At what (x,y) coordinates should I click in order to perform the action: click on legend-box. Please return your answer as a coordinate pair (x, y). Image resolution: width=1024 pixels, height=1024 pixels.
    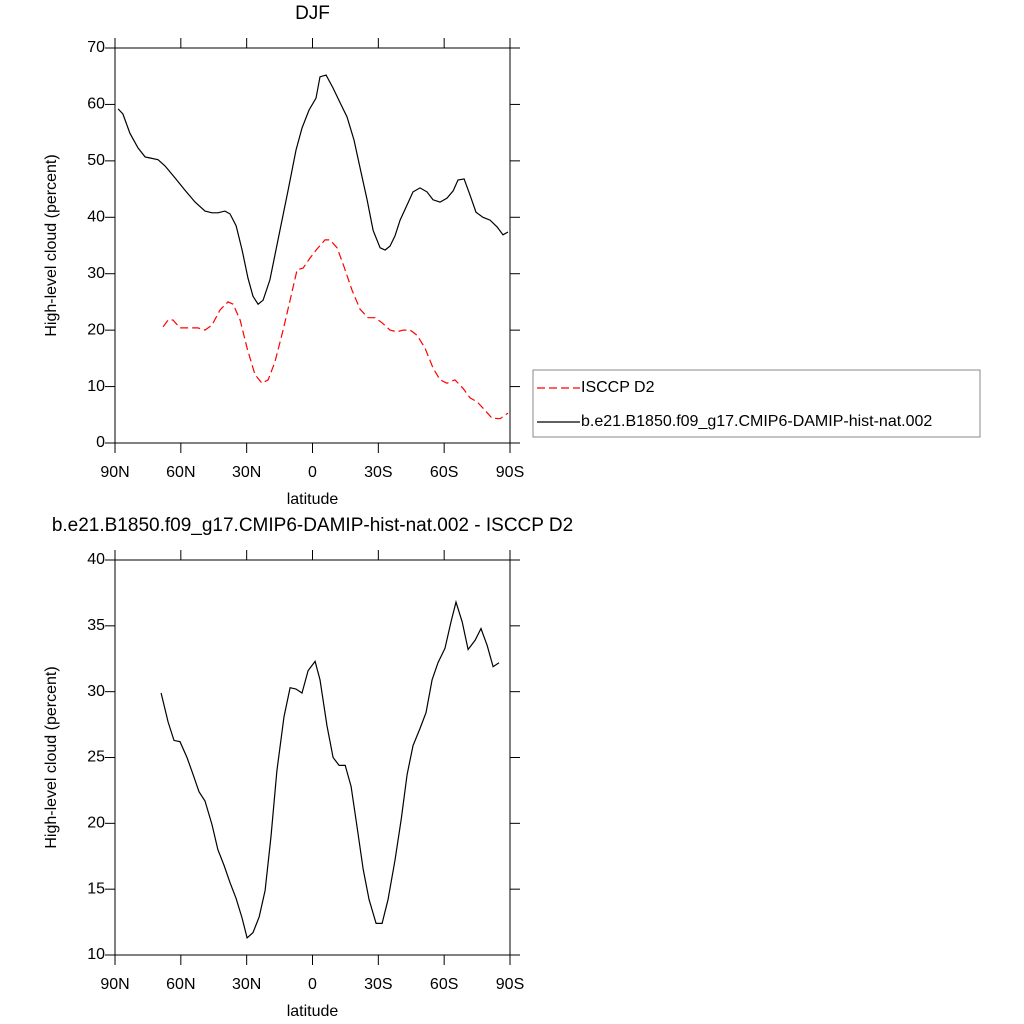
    Looking at the image, I should click on (756, 403).